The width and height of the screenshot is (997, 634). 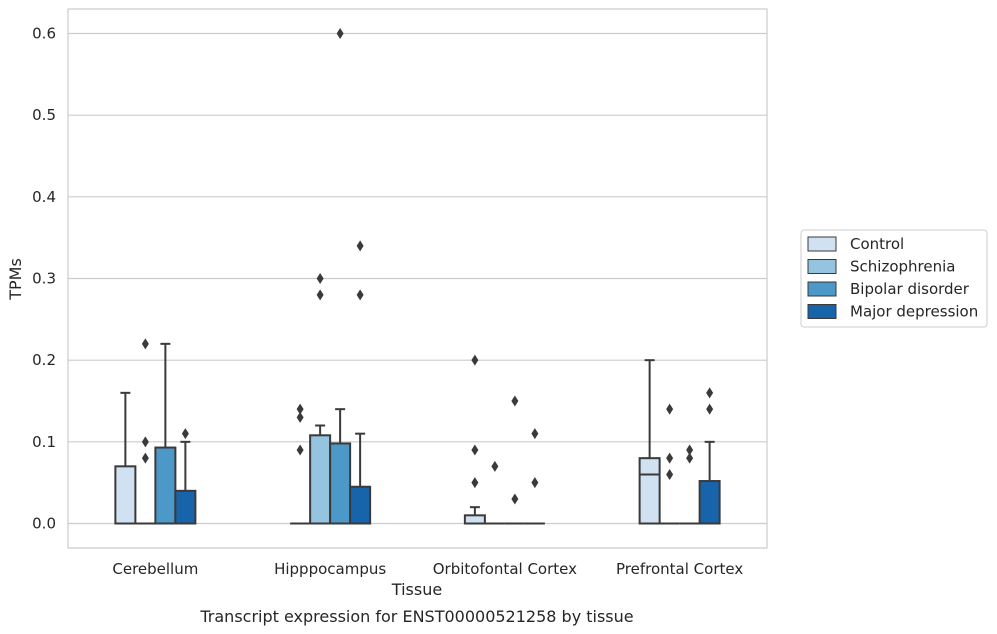 What do you see at coordinates (877, 244) in the screenshot?
I see `legend-entry: Control` at bounding box center [877, 244].